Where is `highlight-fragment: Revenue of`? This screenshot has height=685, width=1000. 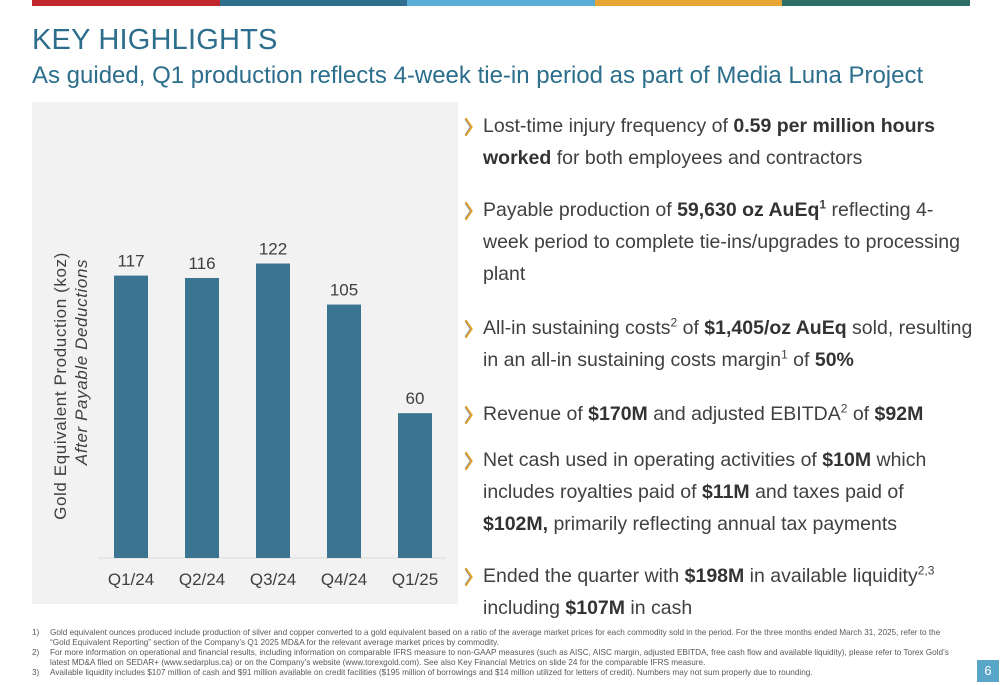
highlight-fragment: Revenue of is located at coordinates (536, 414).